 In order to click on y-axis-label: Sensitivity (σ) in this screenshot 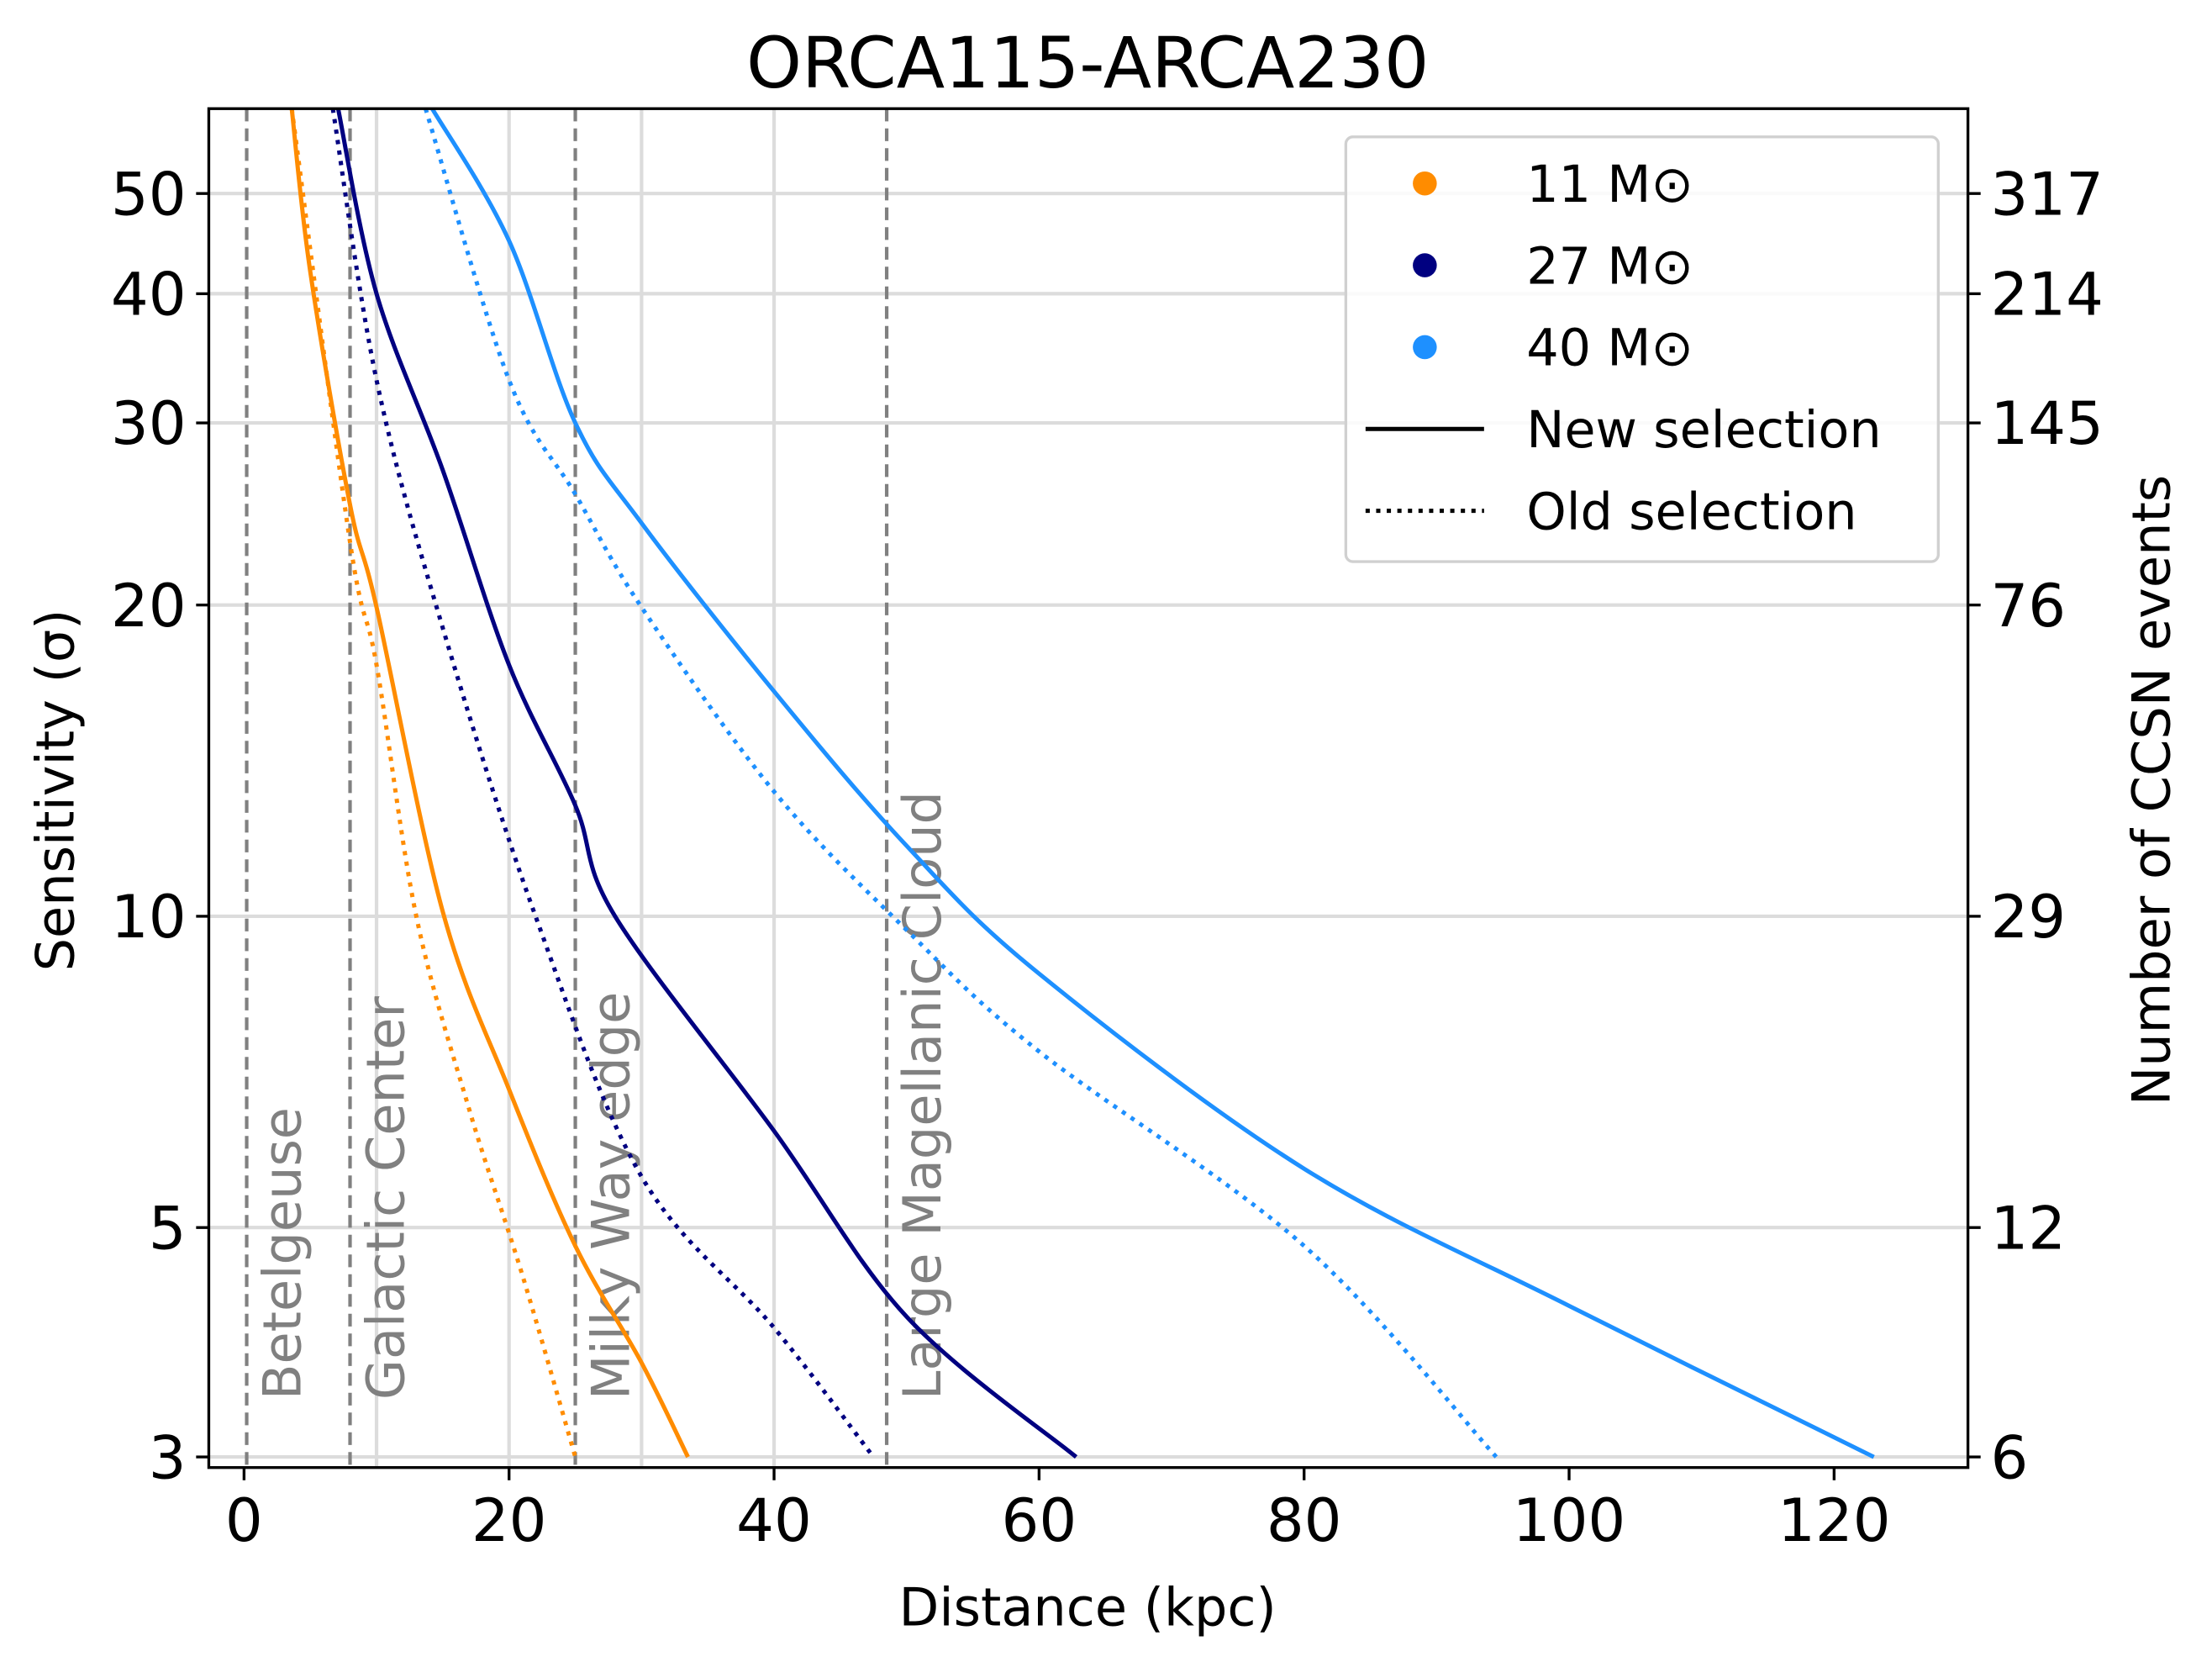, I will do `click(55, 790)`.